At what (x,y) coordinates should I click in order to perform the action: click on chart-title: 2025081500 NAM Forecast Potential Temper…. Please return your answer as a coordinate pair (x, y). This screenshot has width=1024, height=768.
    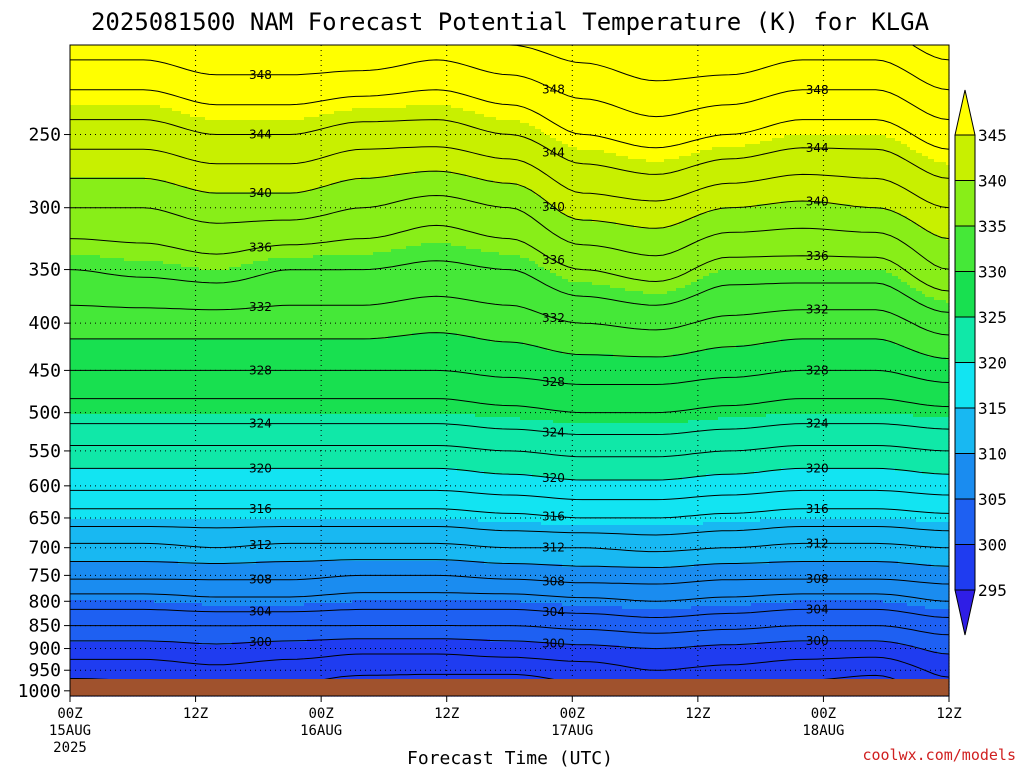
    Looking at the image, I should click on (510, 22).